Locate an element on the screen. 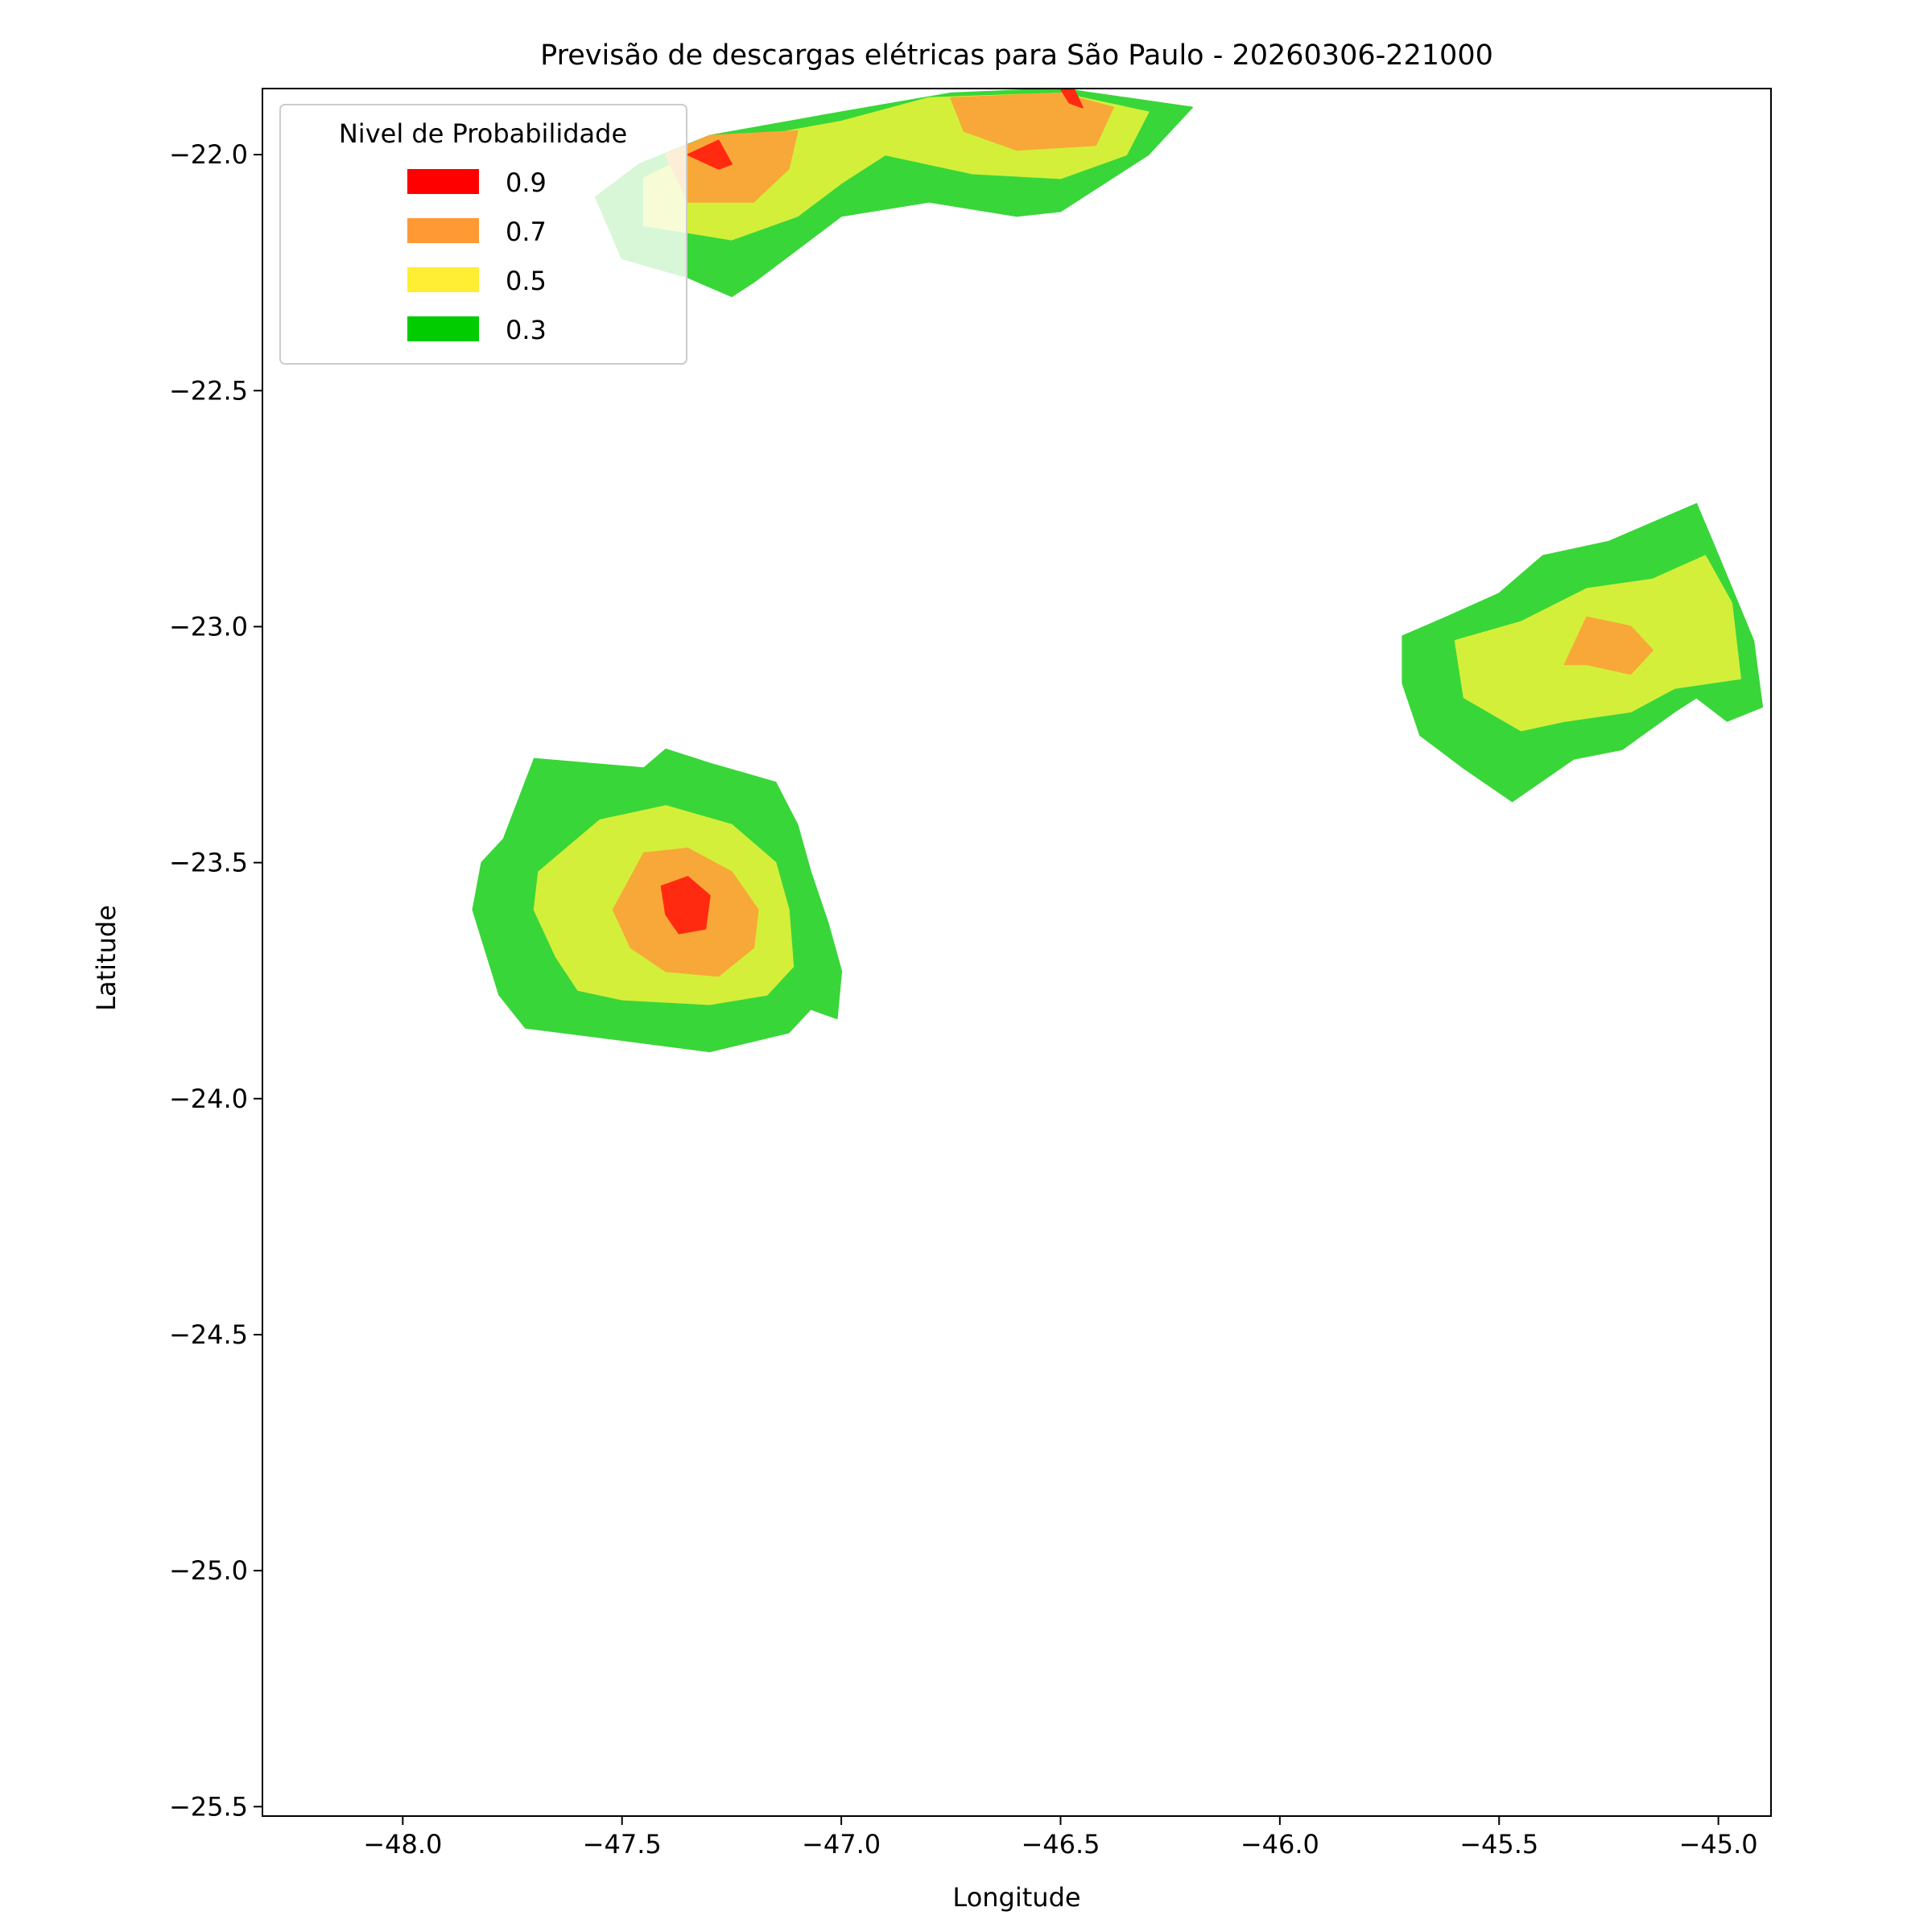  y-tick-label: −23.5 is located at coordinates (208, 863).